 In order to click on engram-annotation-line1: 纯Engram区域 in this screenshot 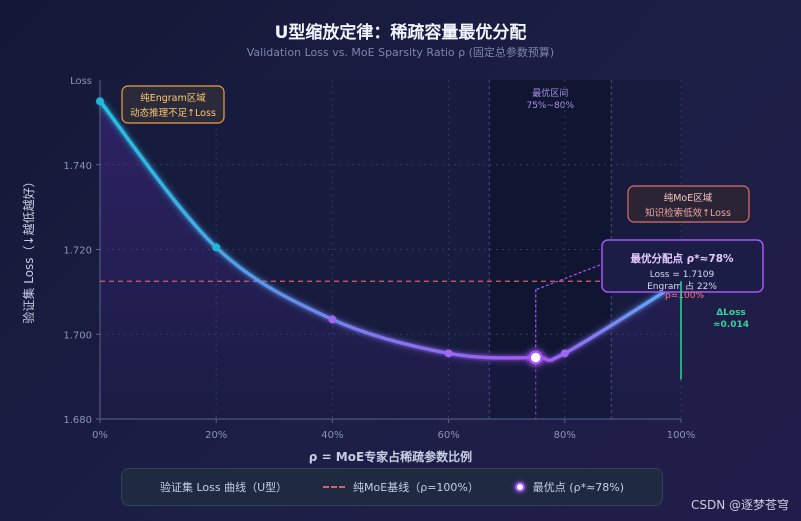, I will do `click(173, 98)`.